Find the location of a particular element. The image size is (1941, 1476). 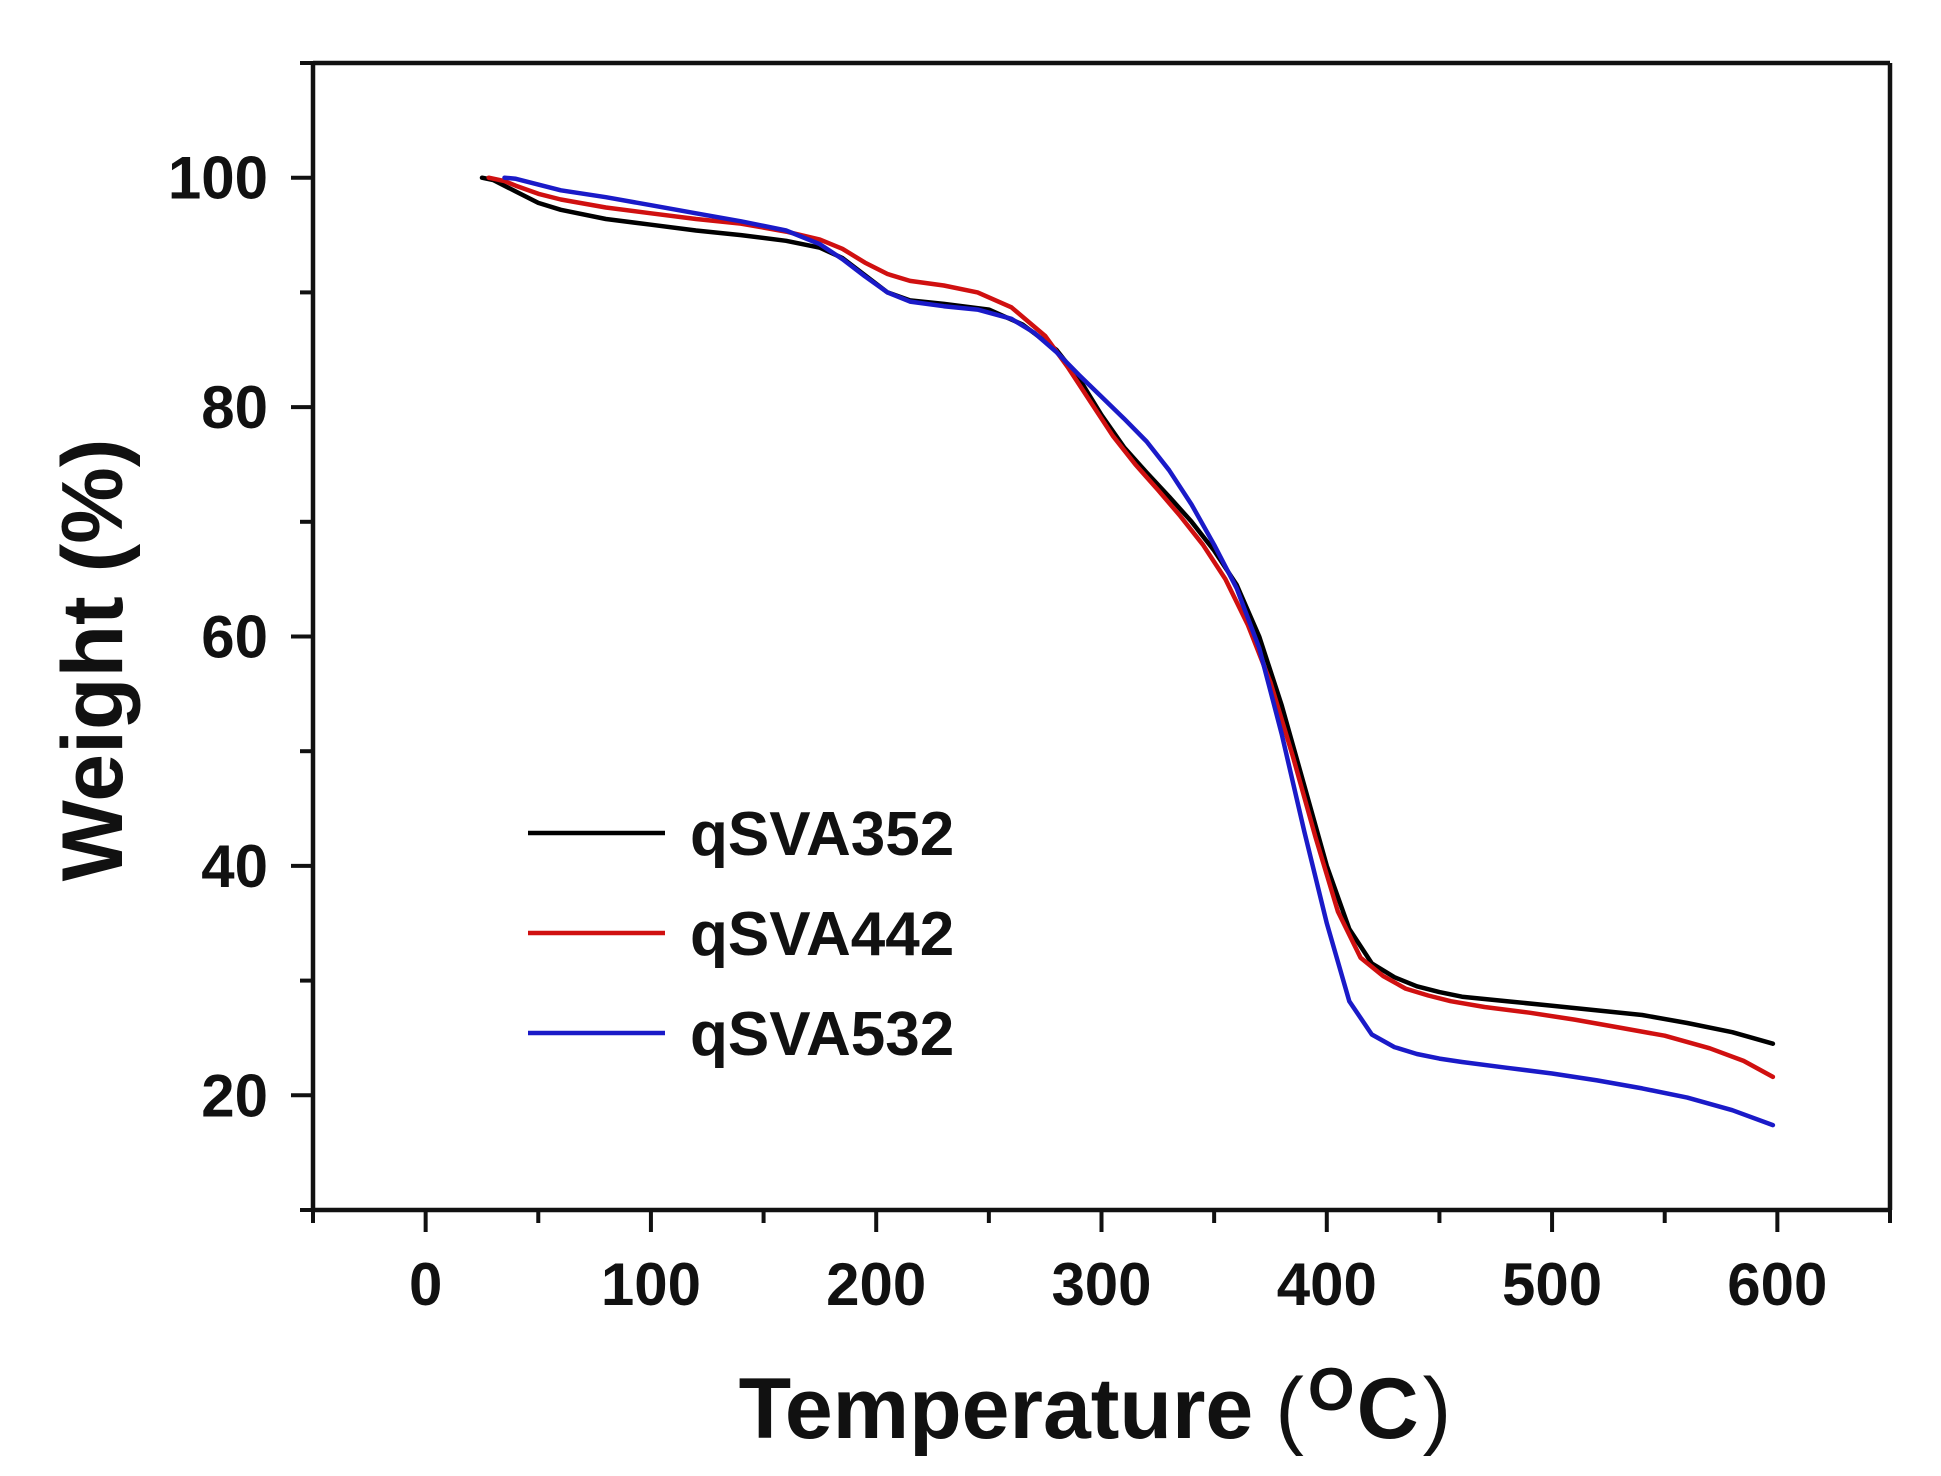

x-tick-label: 400 is located at coordinates (1327, 1284).